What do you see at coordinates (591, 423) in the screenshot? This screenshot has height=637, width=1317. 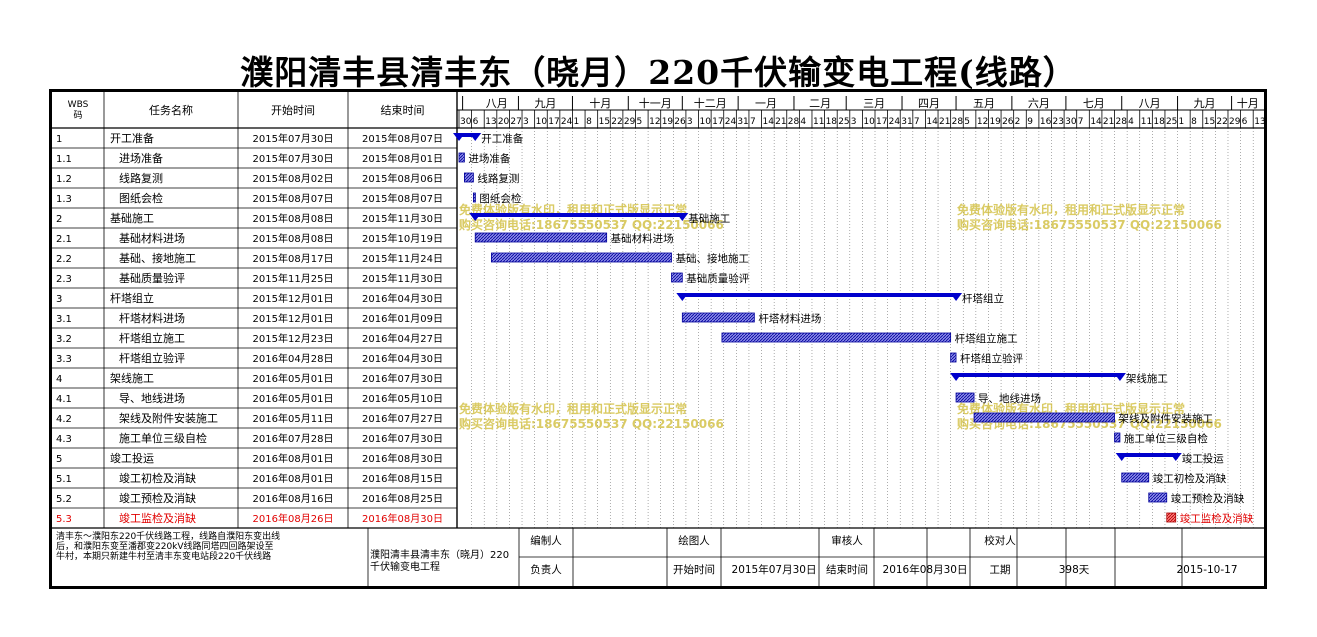 I see `watermark-line2: 购买咨询电话:18675550537 QQ:22150066` at bounding box center [591, 423].